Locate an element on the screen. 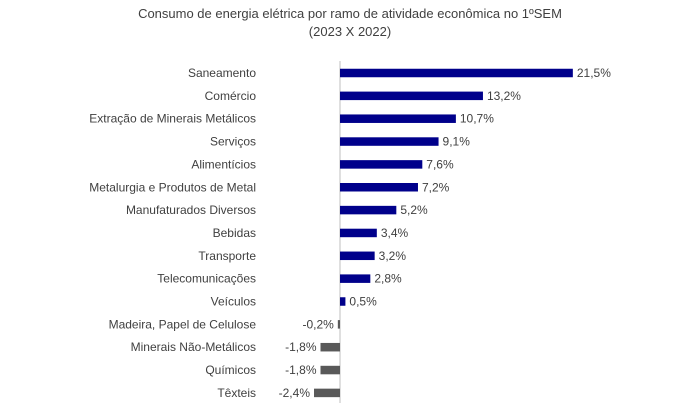 This screenshot has height=409, width=700. data-label: 7,6% is located at coordinates (440, 164).